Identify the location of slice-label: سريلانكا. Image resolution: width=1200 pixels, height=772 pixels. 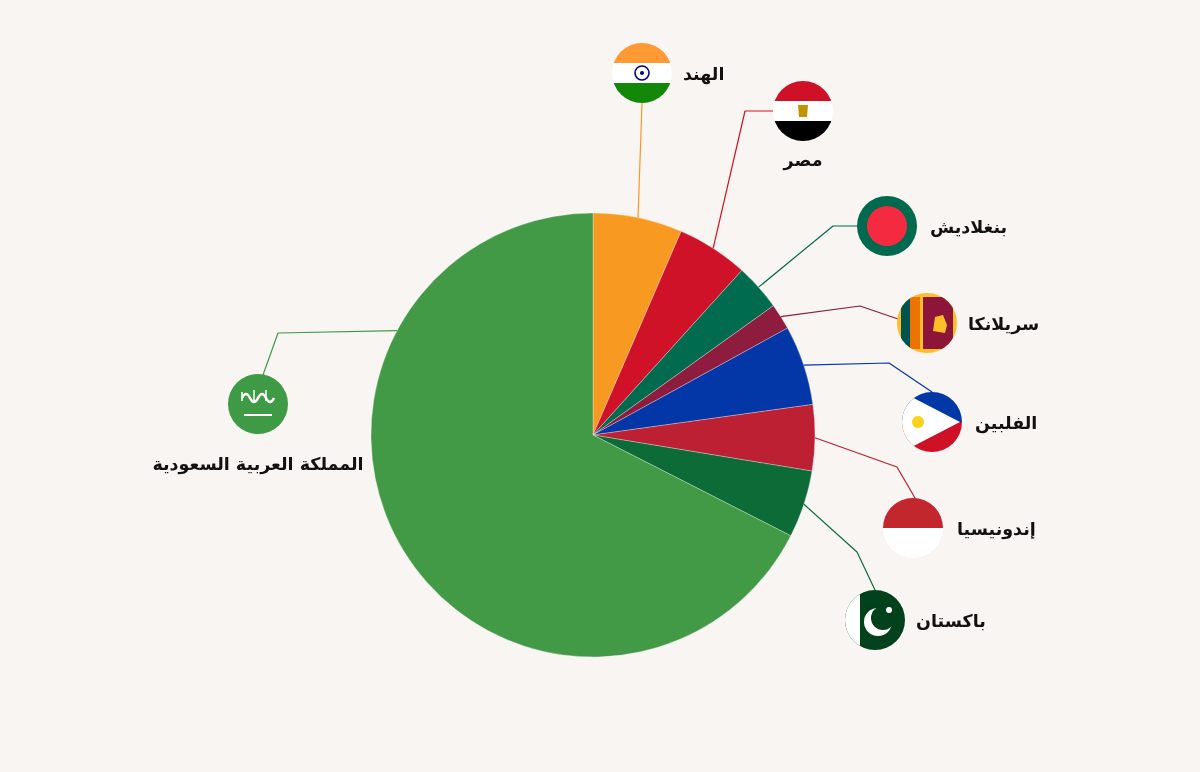
(1004, 324).